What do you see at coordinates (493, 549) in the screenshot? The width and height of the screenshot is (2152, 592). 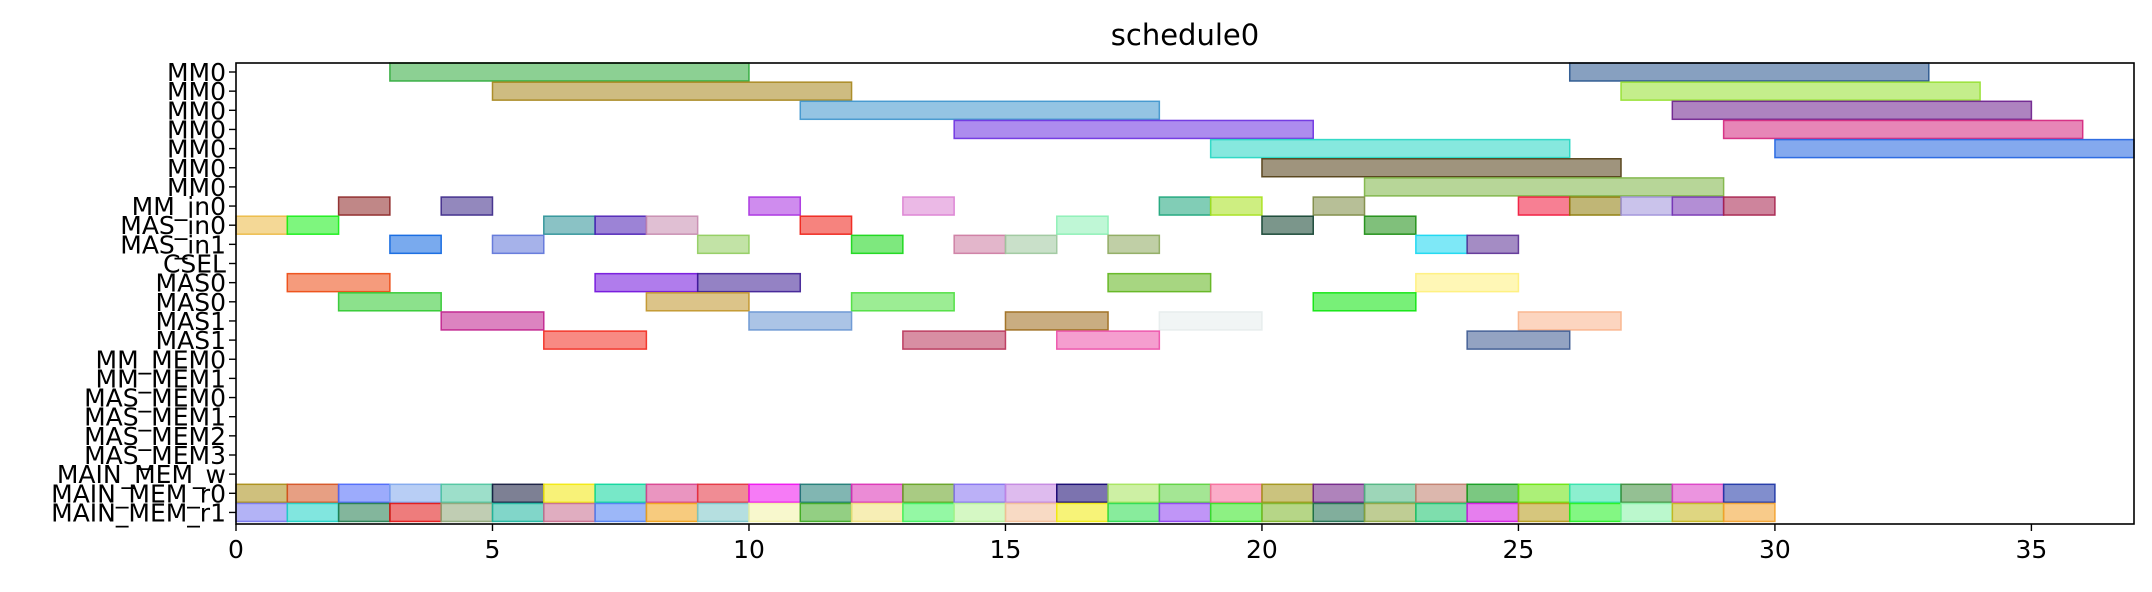 I see `x-tick-label: 5` at bounding box center [493, 549].